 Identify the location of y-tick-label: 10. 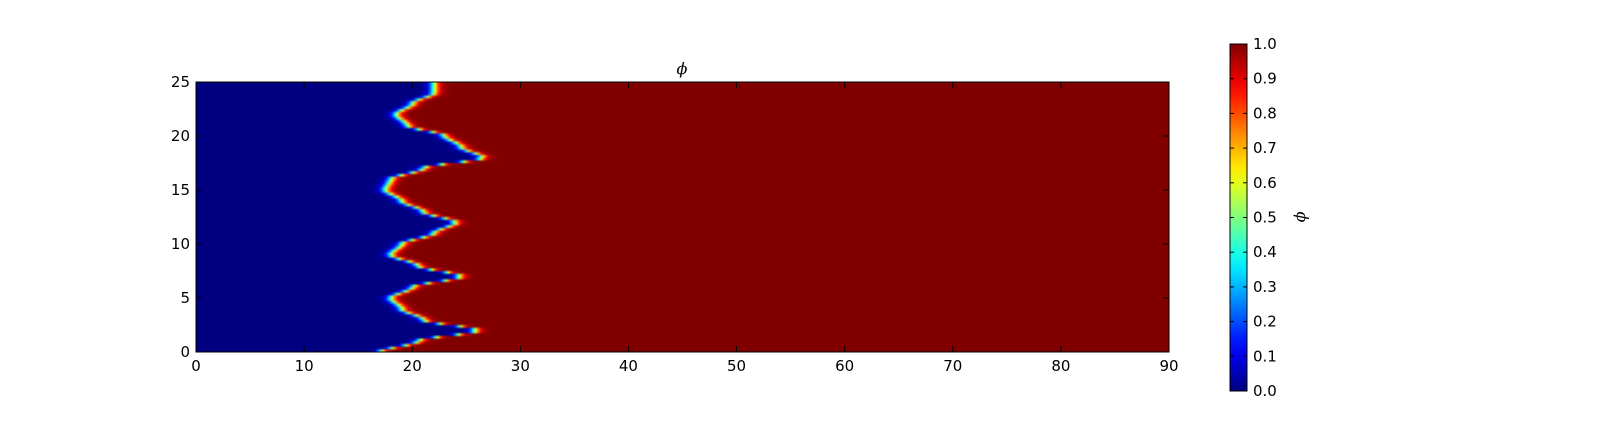
(180, 244).